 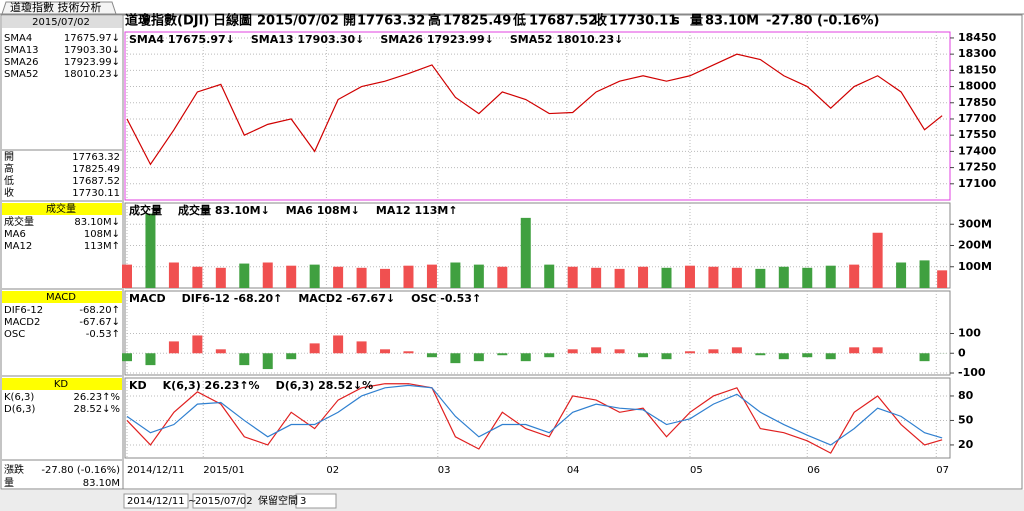 What do you see at coordinates (676, 21) in the screenshot?
I see `header-item: s` at bounding box center [676, 21].